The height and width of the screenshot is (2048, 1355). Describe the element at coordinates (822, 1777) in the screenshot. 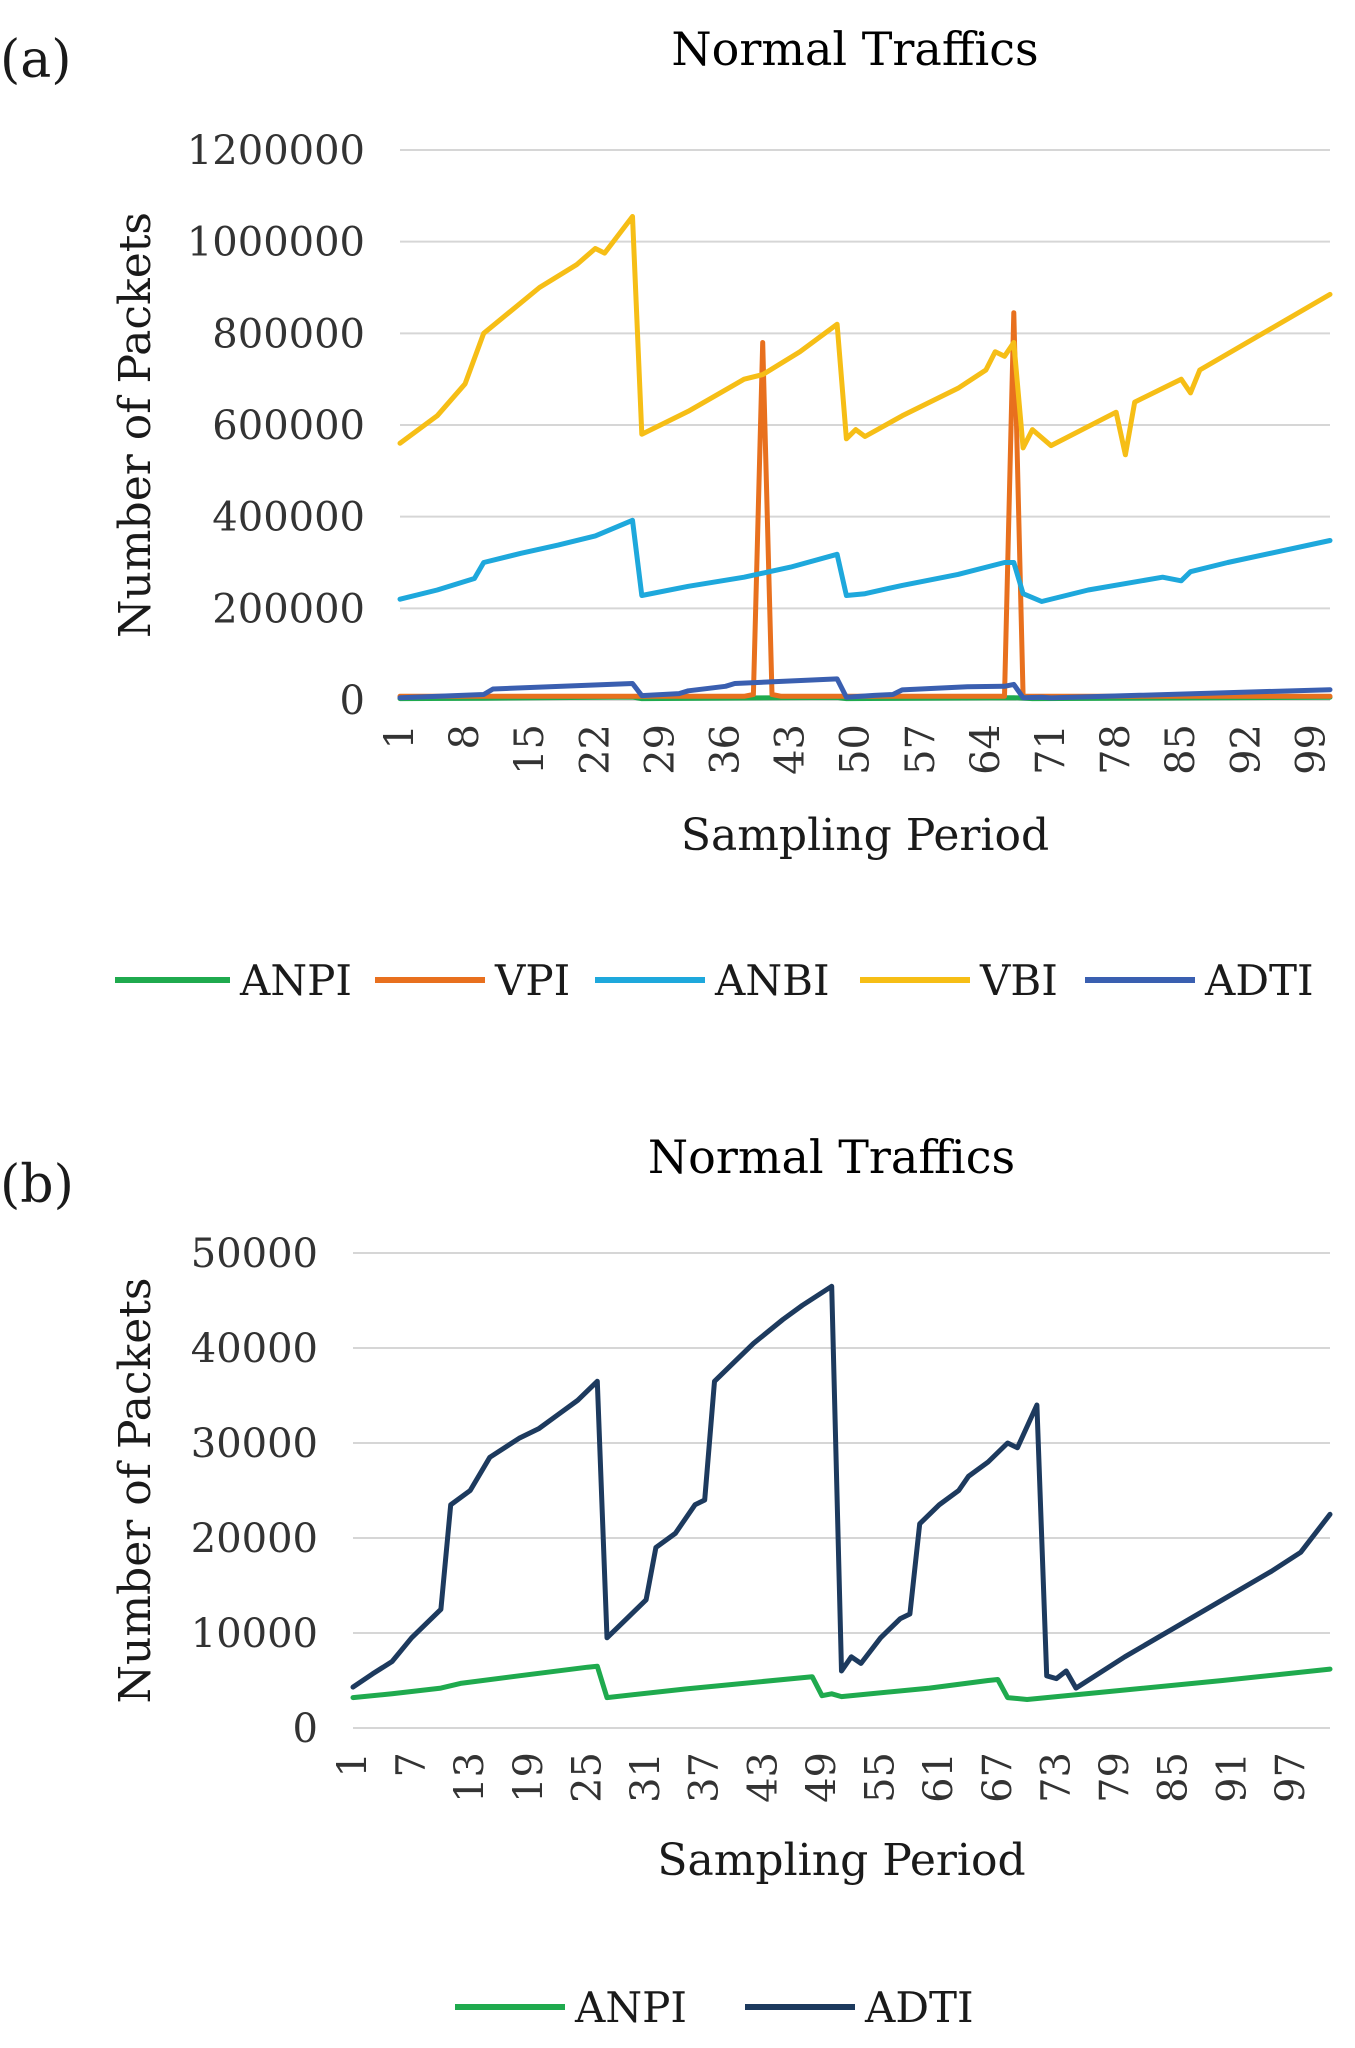

I see `x-tick-label: 49` at that location.